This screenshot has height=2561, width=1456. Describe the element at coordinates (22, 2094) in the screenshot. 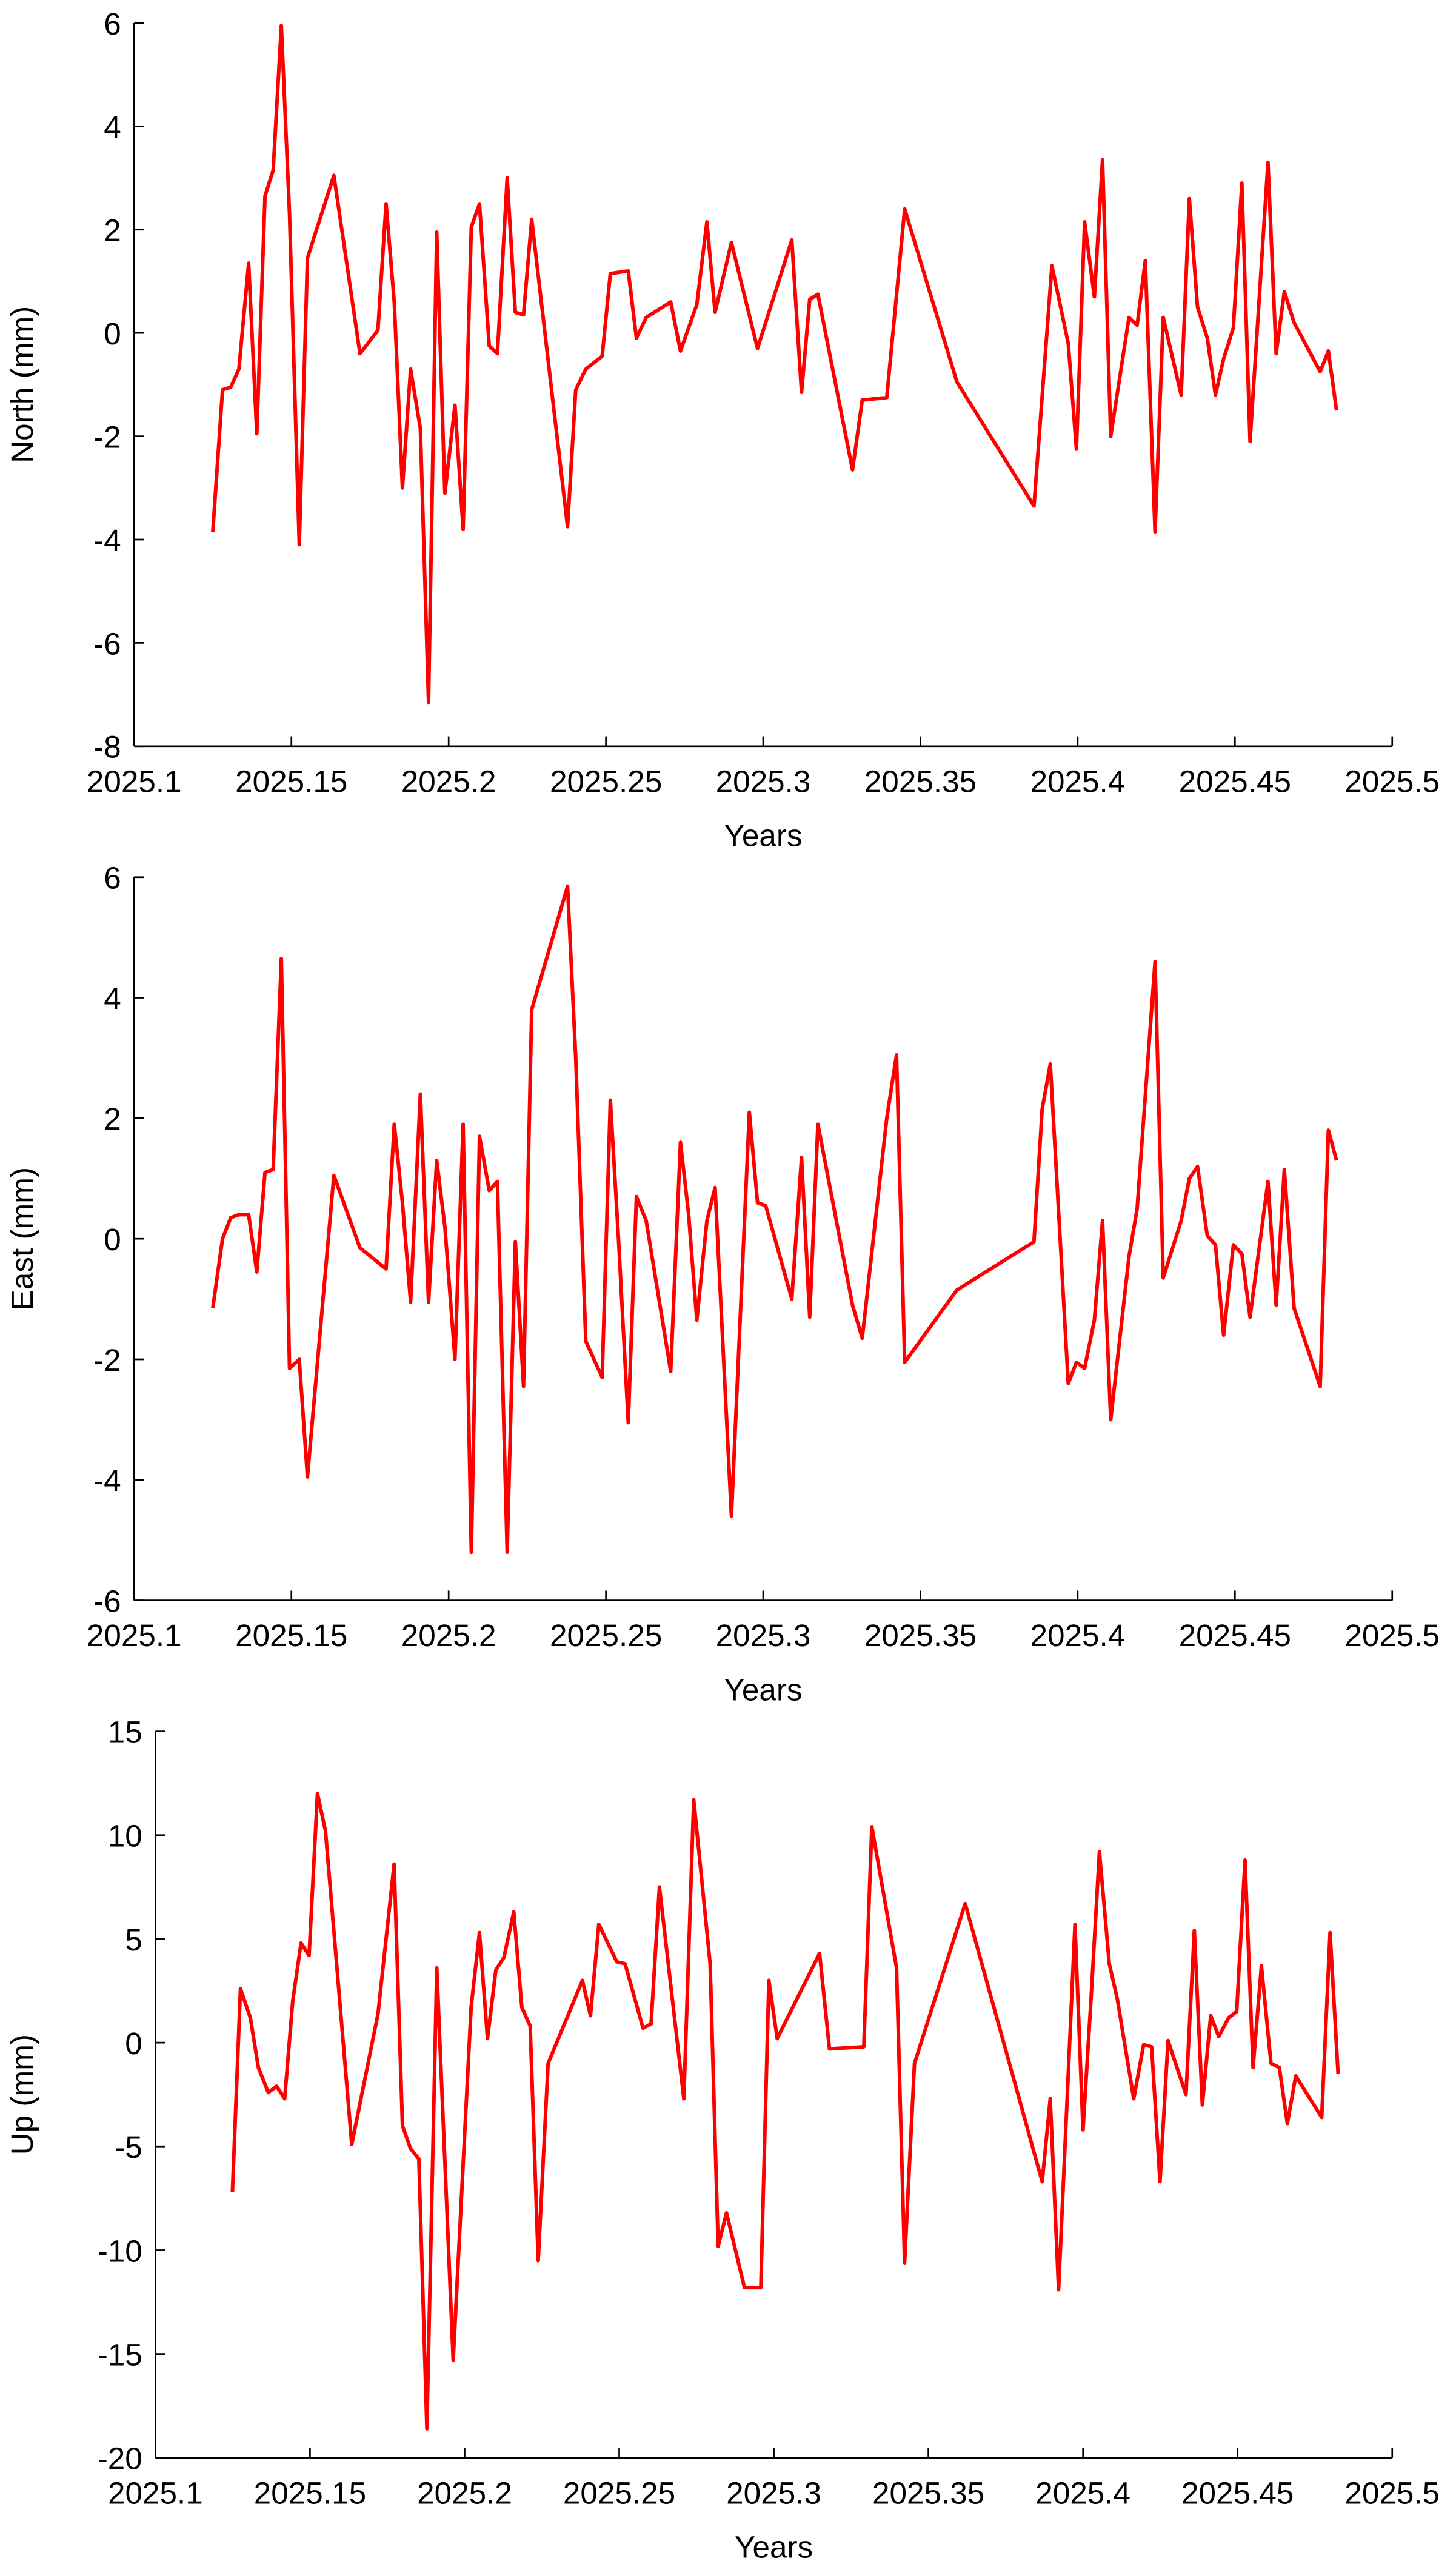

I see `y-axis-label: Up (mm)` at that location.